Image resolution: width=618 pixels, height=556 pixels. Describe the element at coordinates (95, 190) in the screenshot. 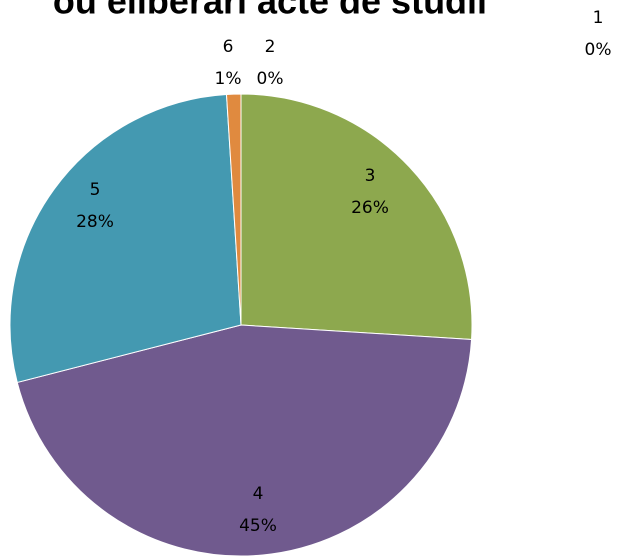

I see `slice-category-label: 5` at that location.